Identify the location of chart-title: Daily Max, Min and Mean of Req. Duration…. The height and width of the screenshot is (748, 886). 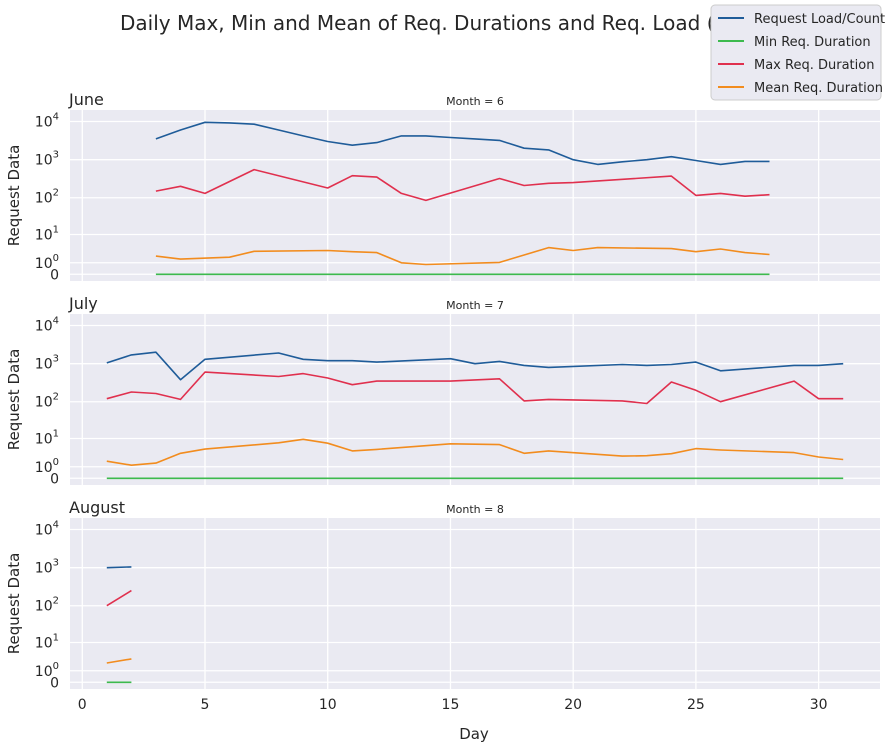
(449, 23).